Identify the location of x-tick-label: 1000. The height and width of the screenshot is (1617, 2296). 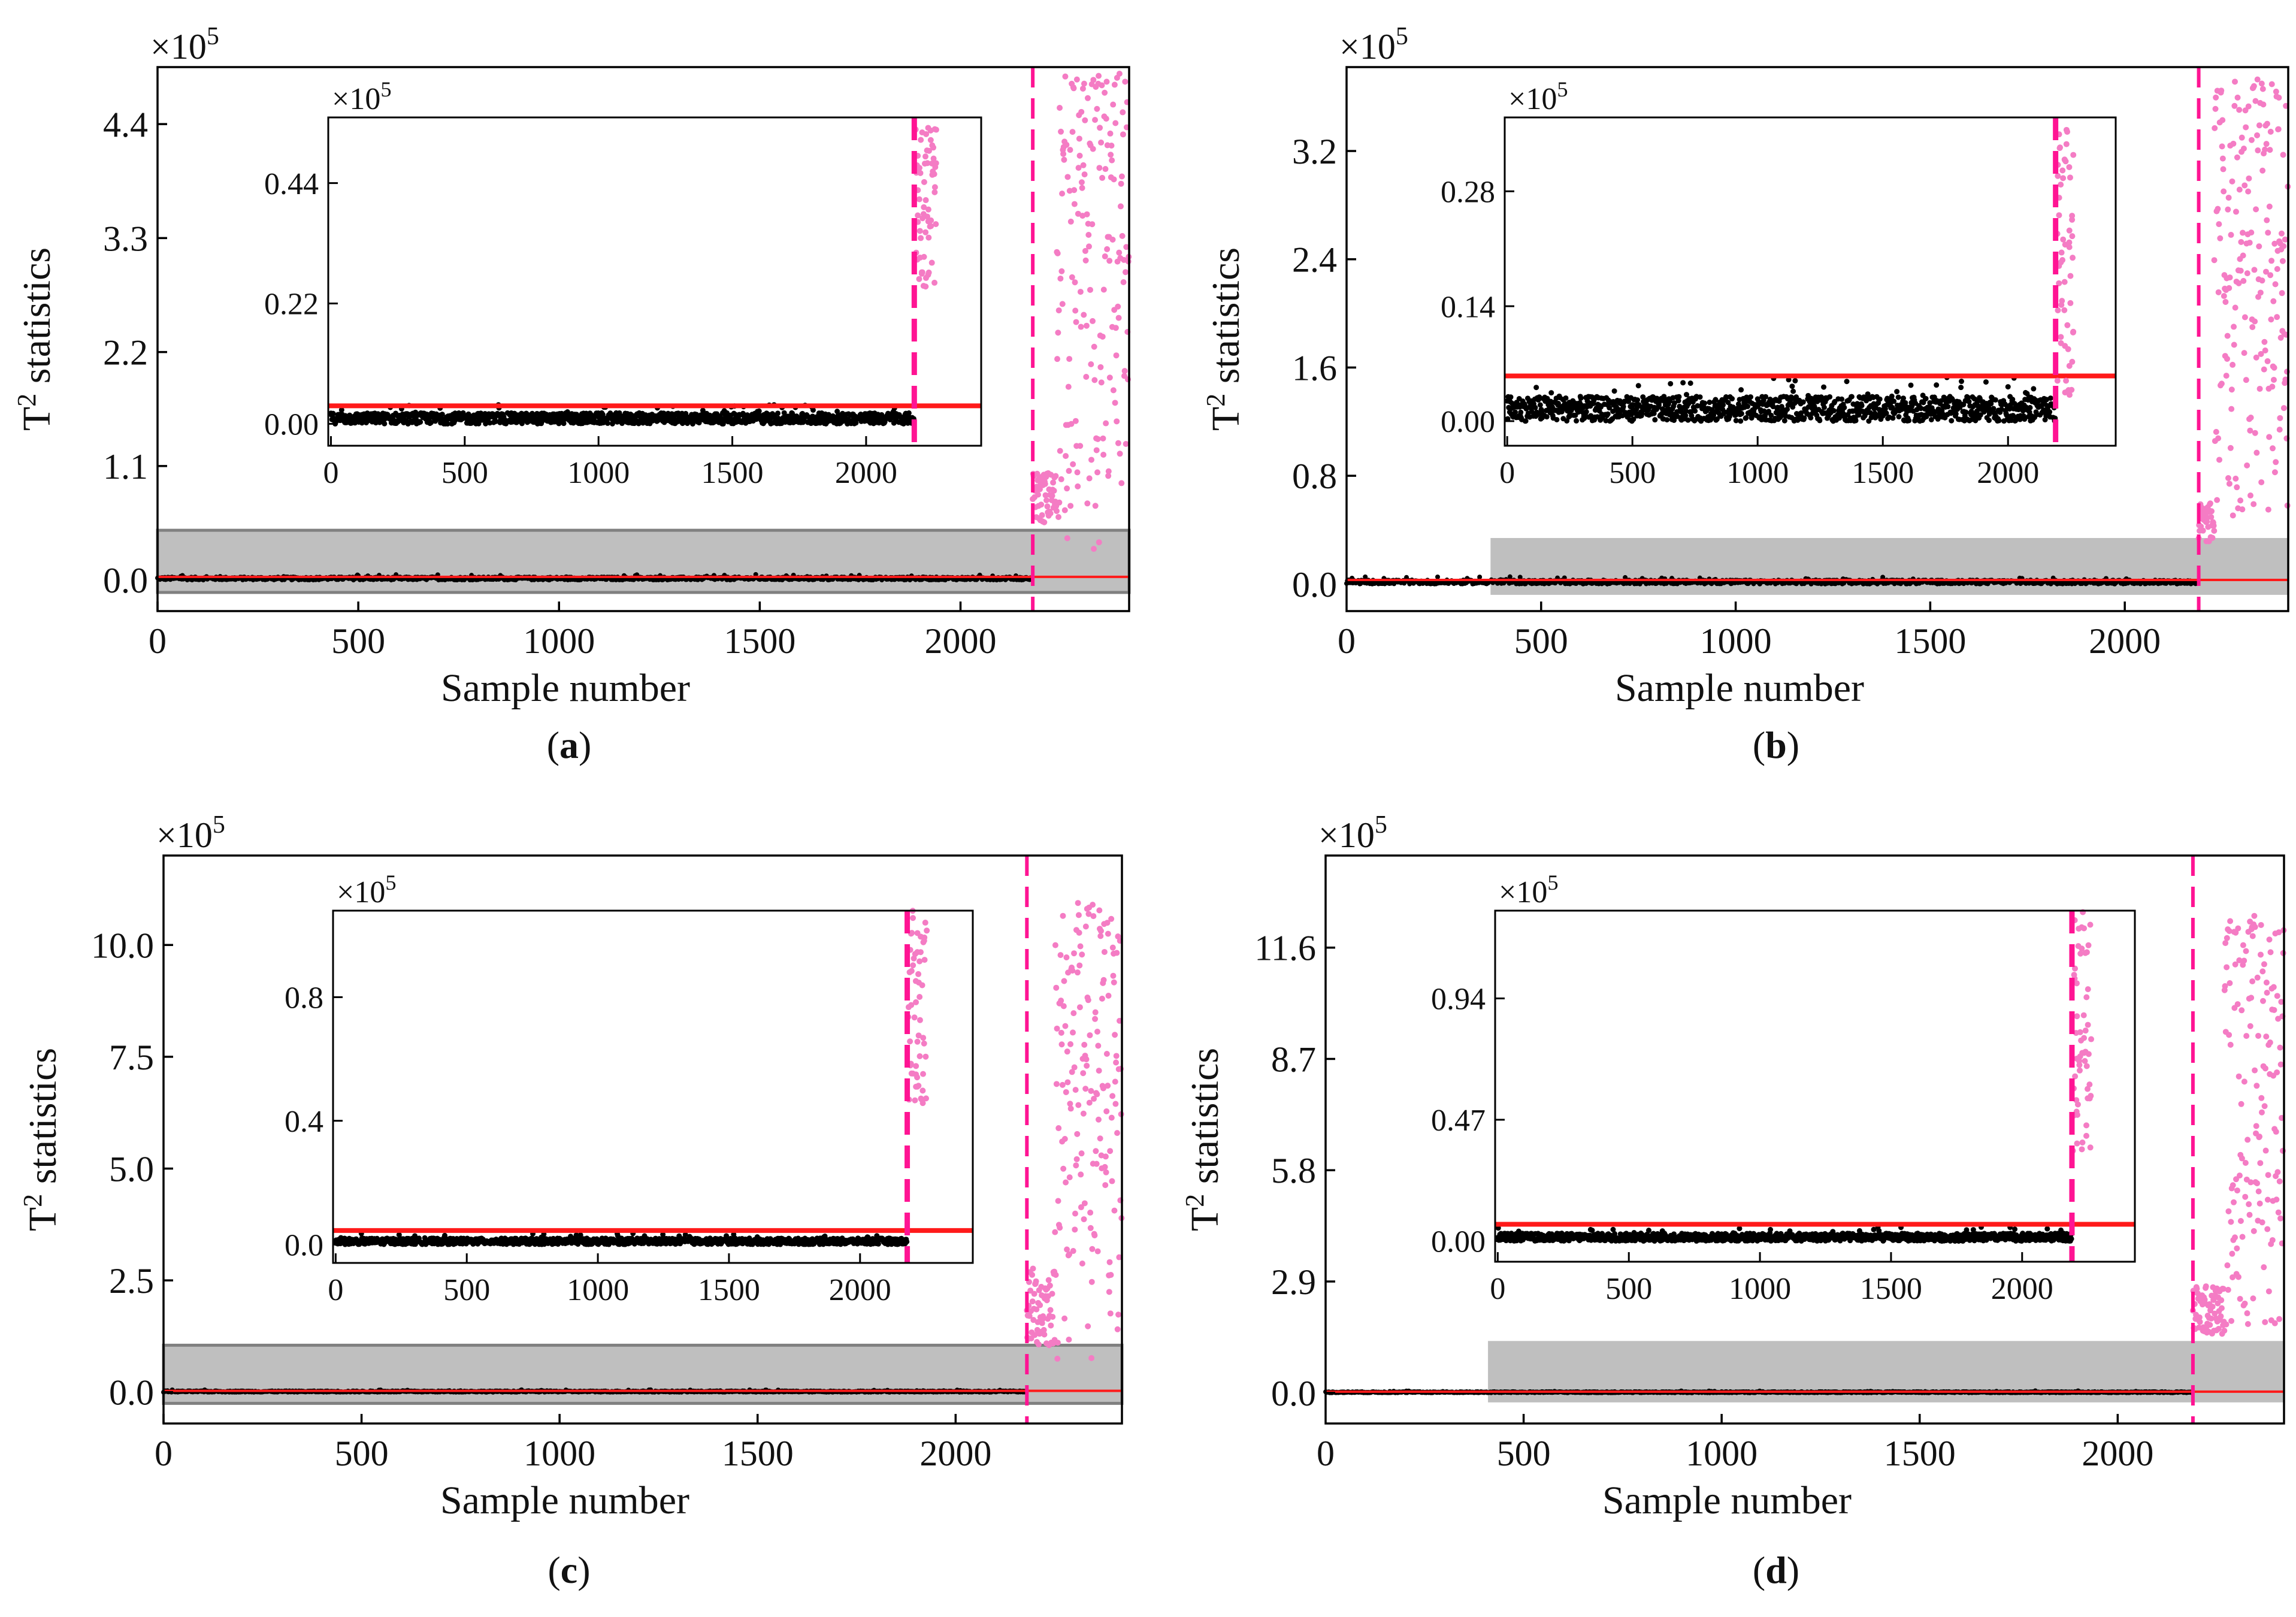
(559, 641).